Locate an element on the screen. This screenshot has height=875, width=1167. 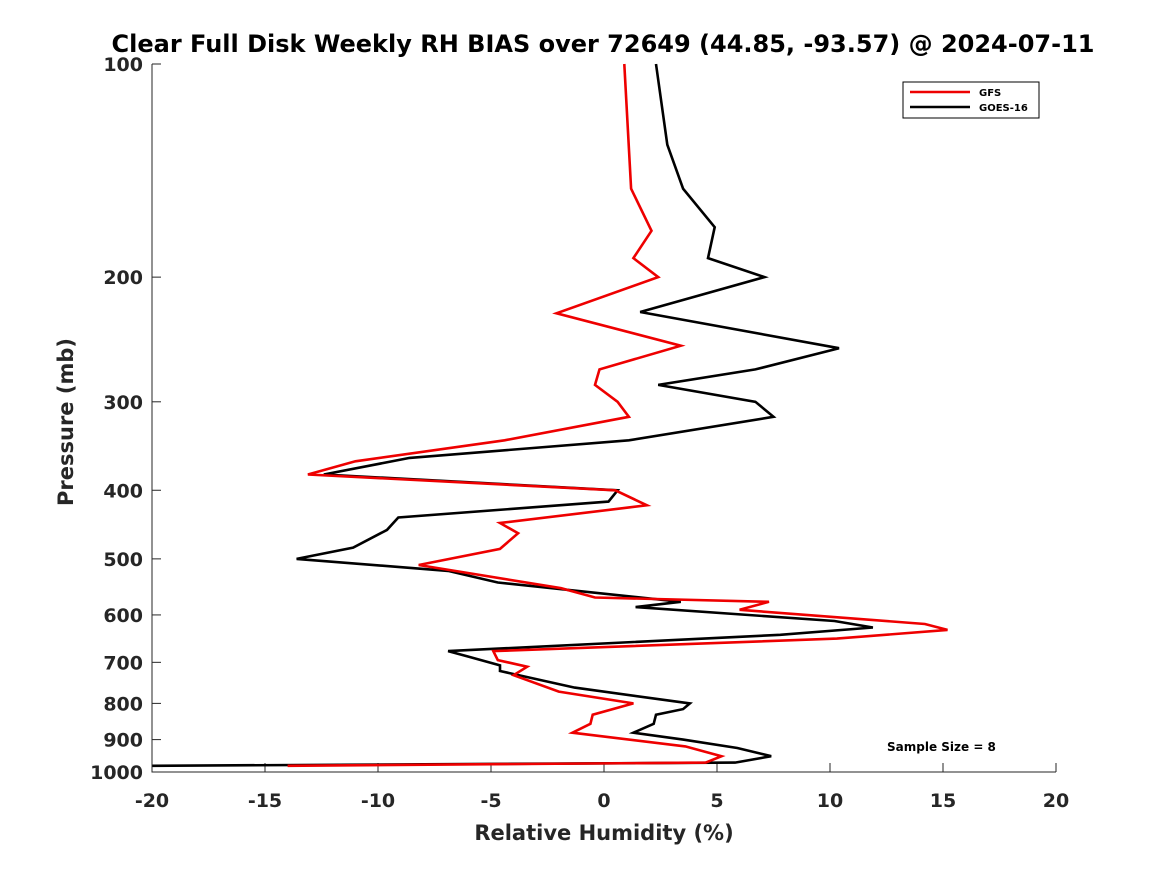
y-axis-label: Pressure (mb) is located at coordinates (66, 422).